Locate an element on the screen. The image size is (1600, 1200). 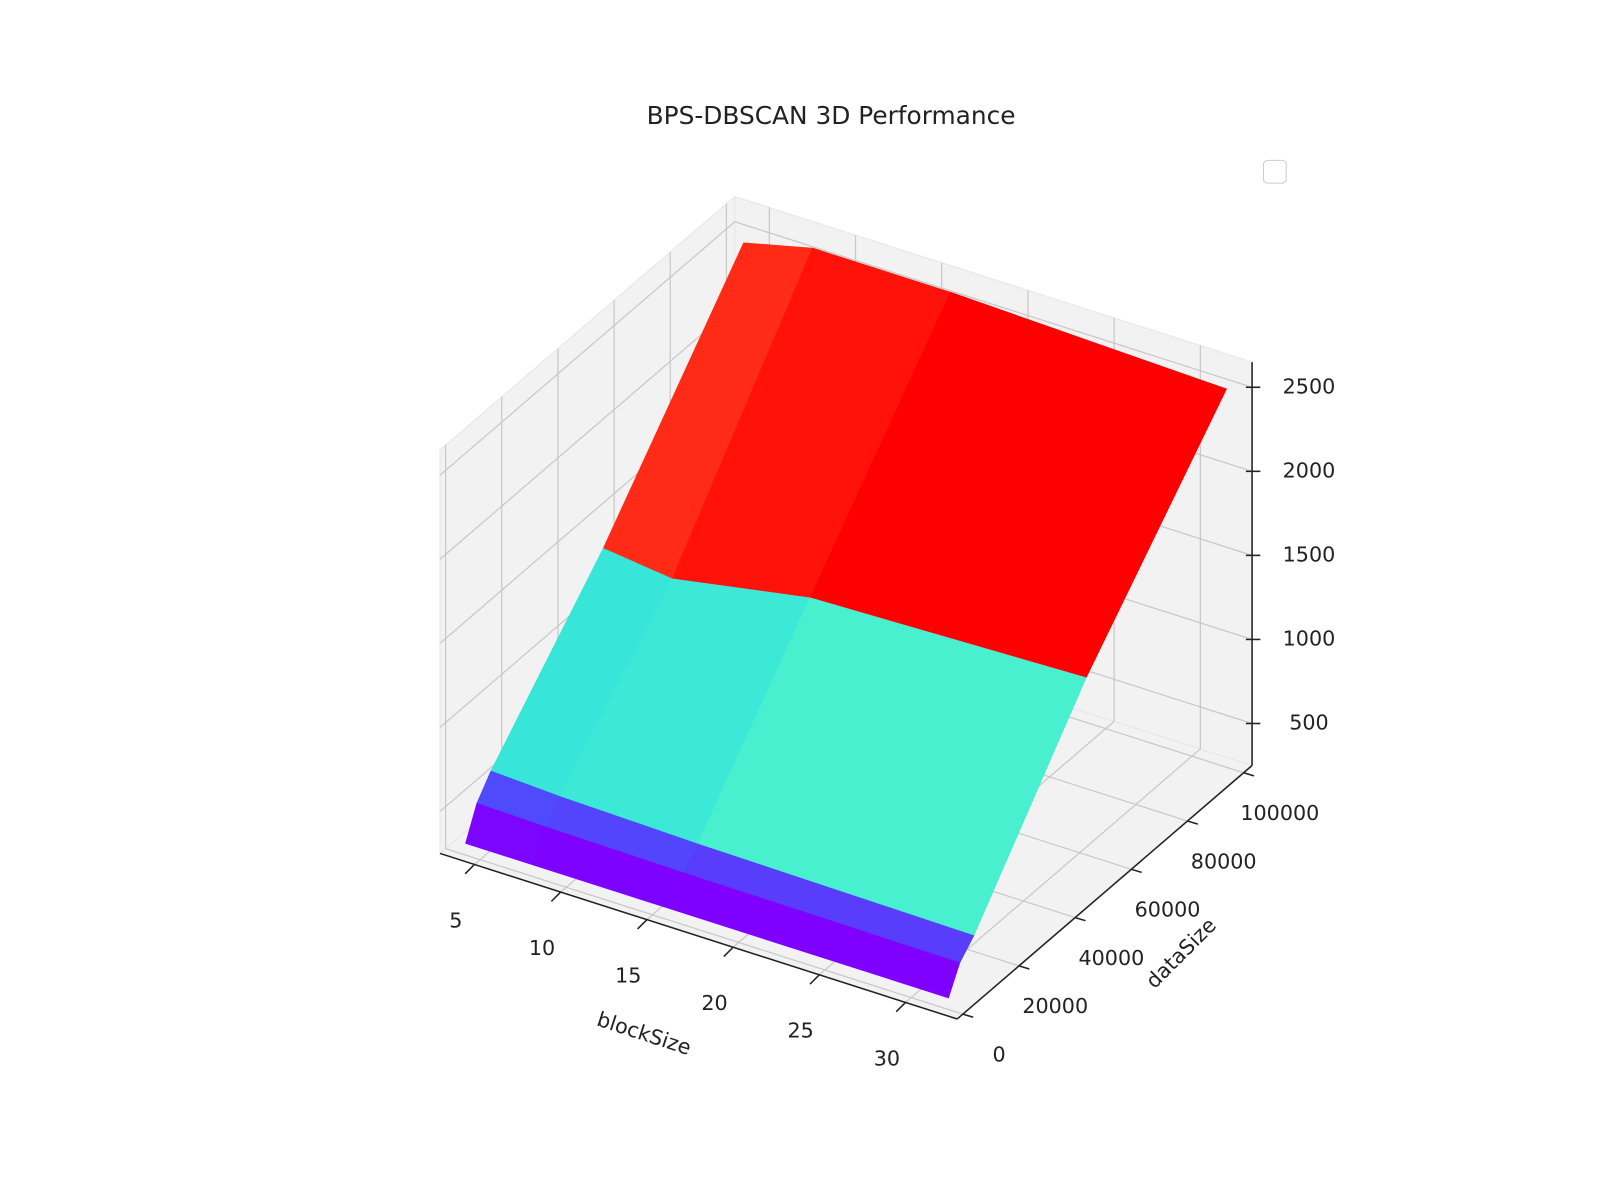
z-tick-label: 1000 is located at coordinates (1309, 638).